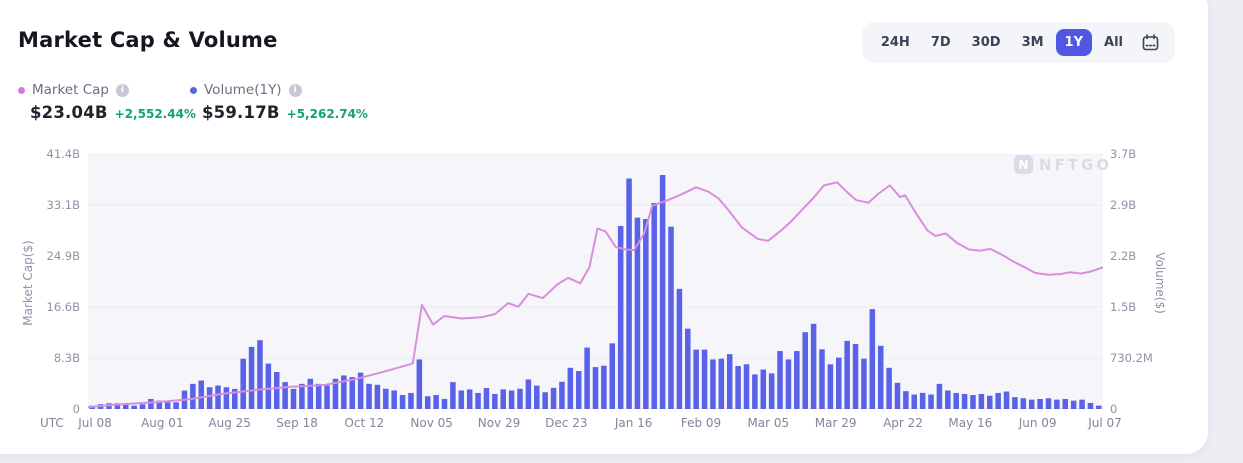 Image resolution: width=1243 pixels, height=463 pixels. I want to click on range-button-1y: 1Y, so click(1074, 42).